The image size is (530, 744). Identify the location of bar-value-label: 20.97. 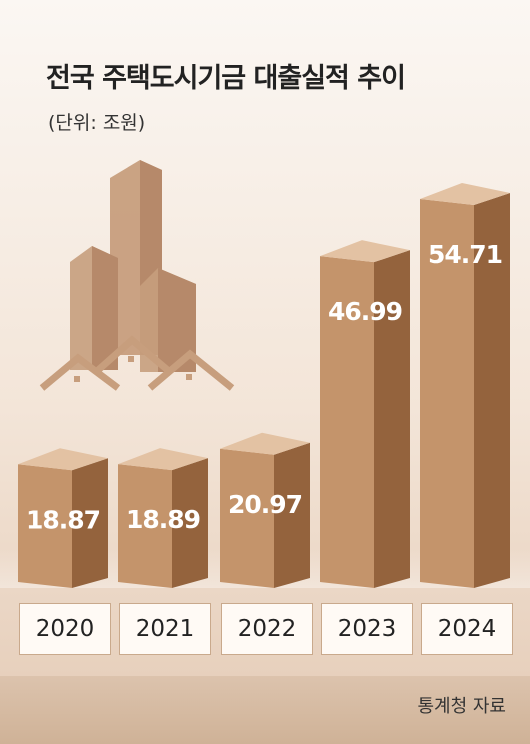
(265, 504).